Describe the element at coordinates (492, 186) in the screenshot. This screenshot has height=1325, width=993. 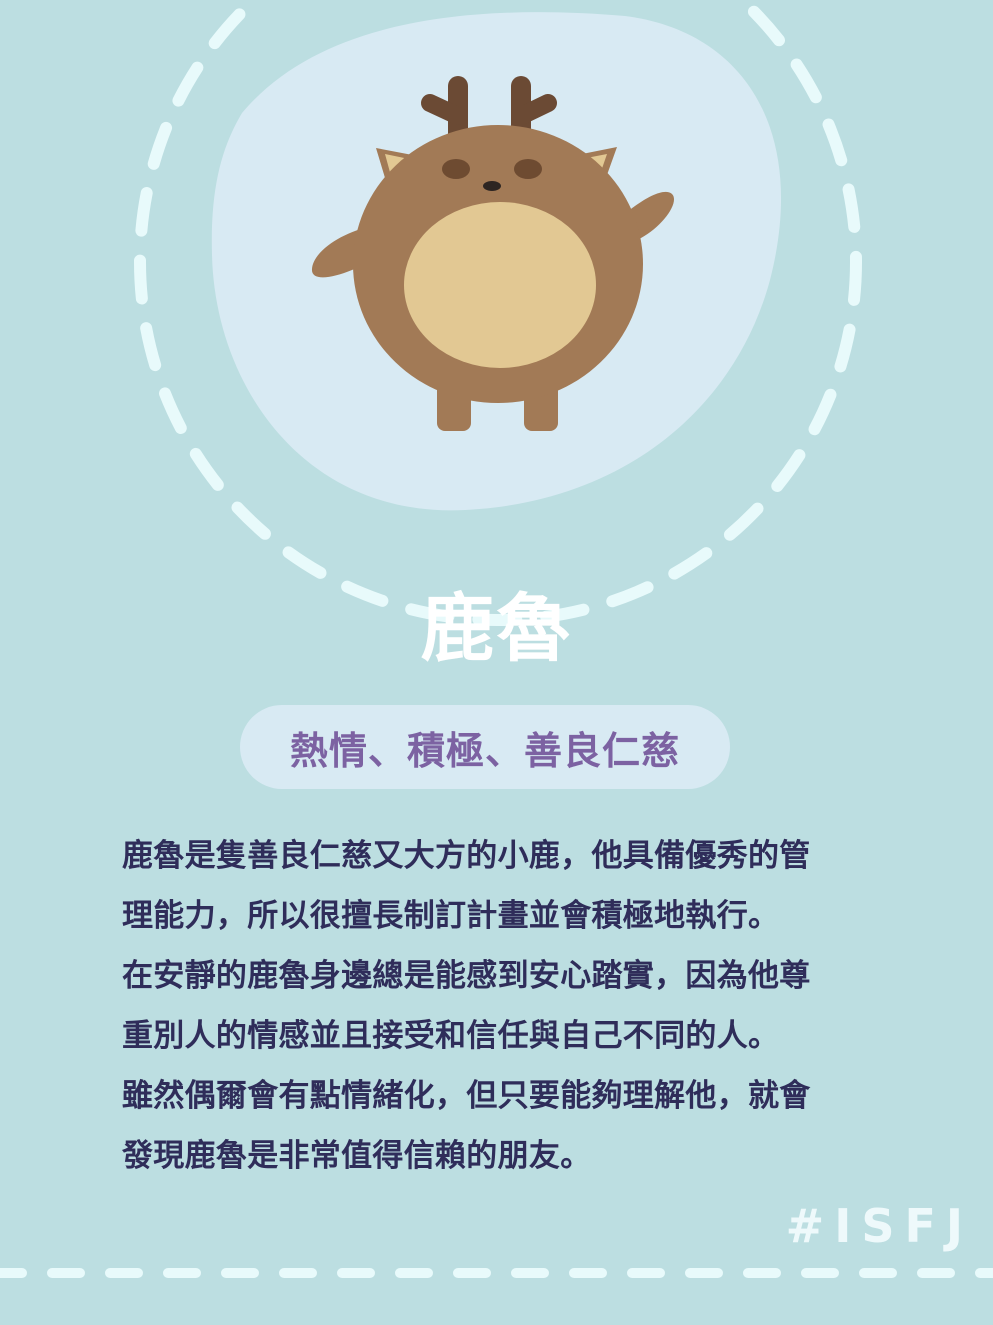
I see `deer-nose` at that location.